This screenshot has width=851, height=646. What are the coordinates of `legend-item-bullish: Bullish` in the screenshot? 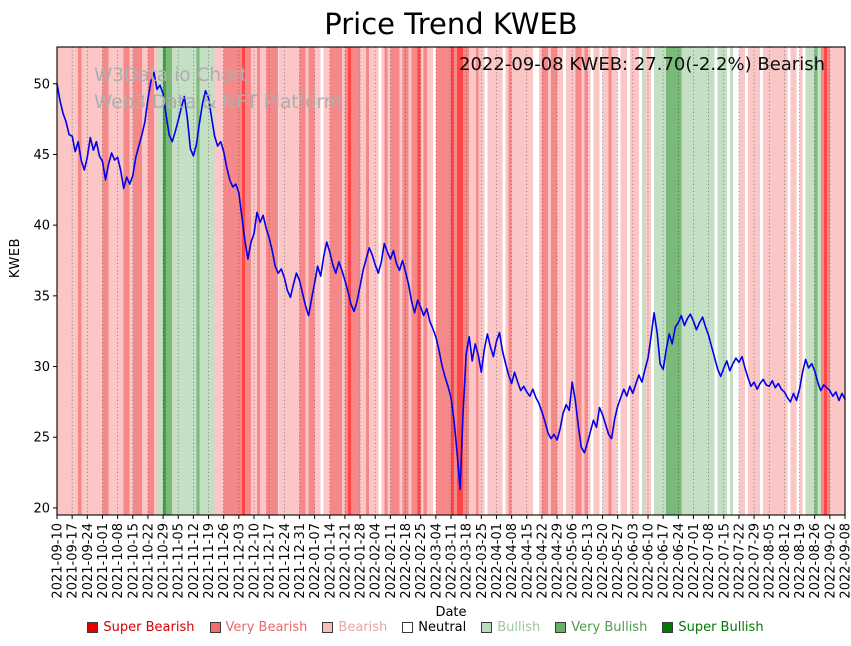 It's located at (510, 627).